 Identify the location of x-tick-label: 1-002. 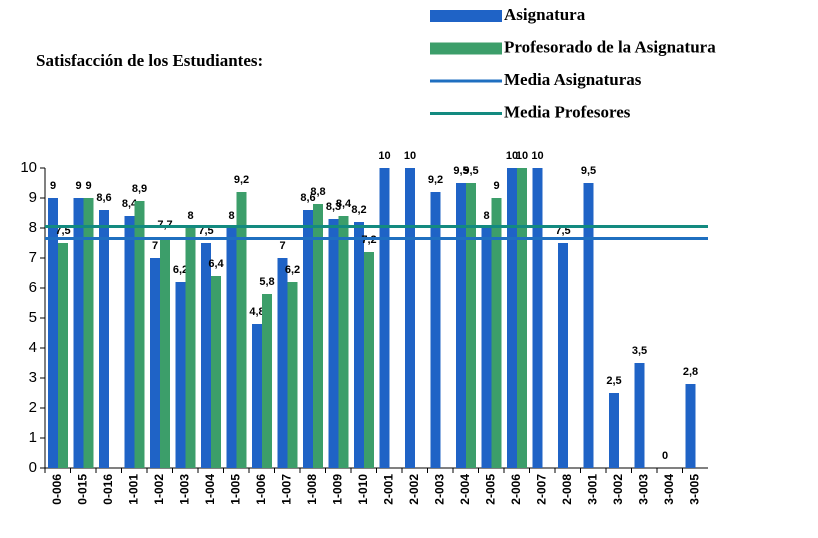
(159, 489).